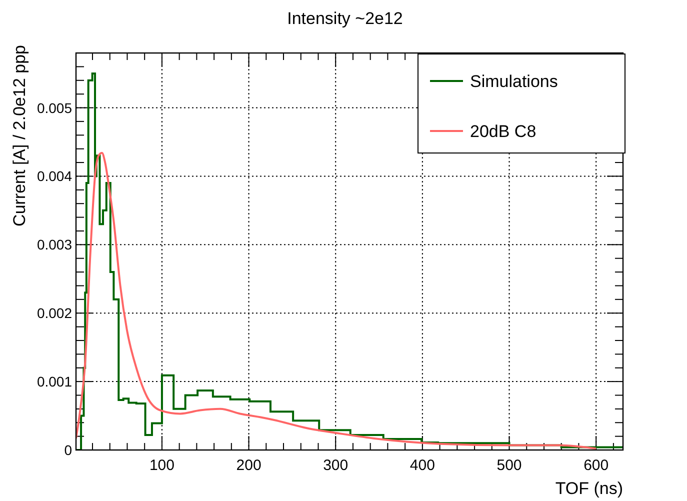 This screenshot has width=687, height=501. Describe the element at coordinates (509, 465) in the screenshot. I see `x-tick-label: 500` at that location.